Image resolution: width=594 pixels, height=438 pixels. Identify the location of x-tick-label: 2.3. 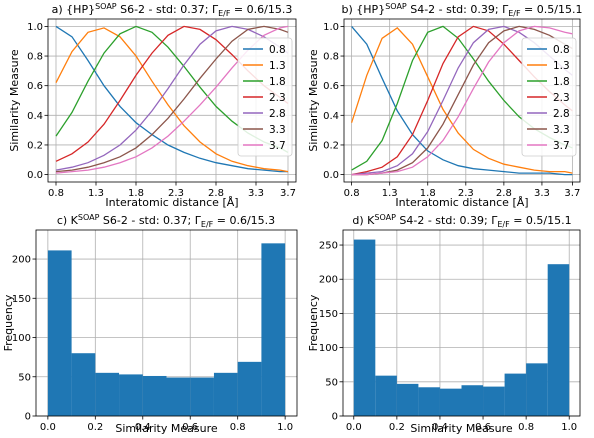
(176, 193).